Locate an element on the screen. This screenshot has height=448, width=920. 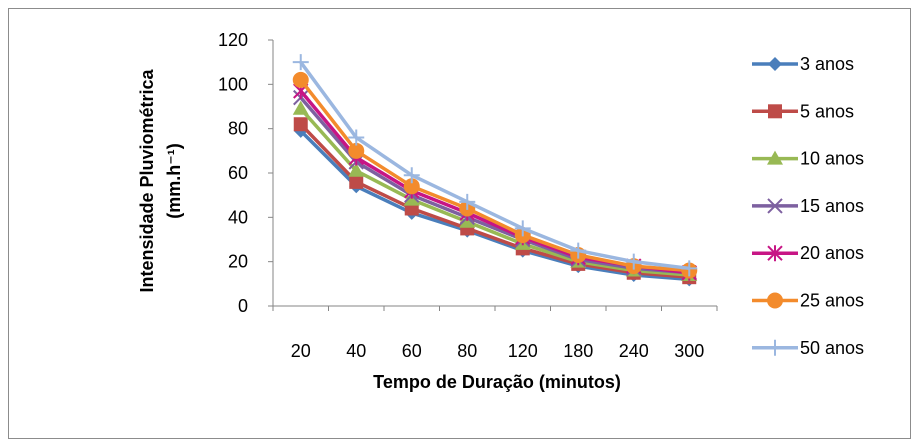
x-tick-label: 60 is located at coordinates (412, 351).